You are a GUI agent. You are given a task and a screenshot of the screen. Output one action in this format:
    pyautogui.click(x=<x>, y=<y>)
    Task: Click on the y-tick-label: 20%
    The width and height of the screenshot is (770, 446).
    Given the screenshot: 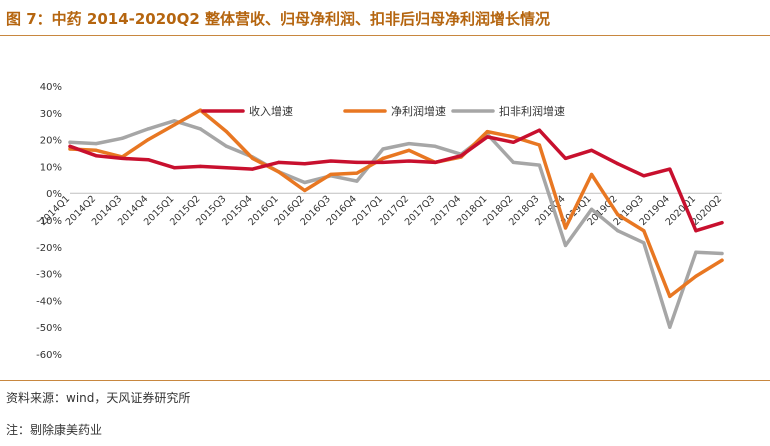 What is the action you would take?
    pyautogui.click(x=51, y=141)
    